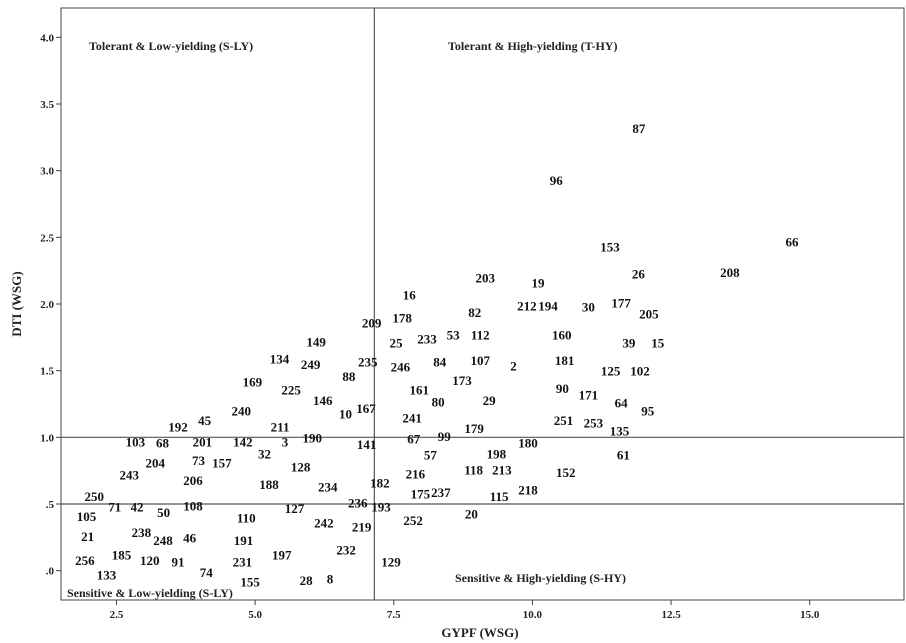 The width and height of the screenshot is (906, 643). What do you see at coordinates (301, 467) in the screenshot?
I see `point-label-128: 128` at bounding box center [301, 467].